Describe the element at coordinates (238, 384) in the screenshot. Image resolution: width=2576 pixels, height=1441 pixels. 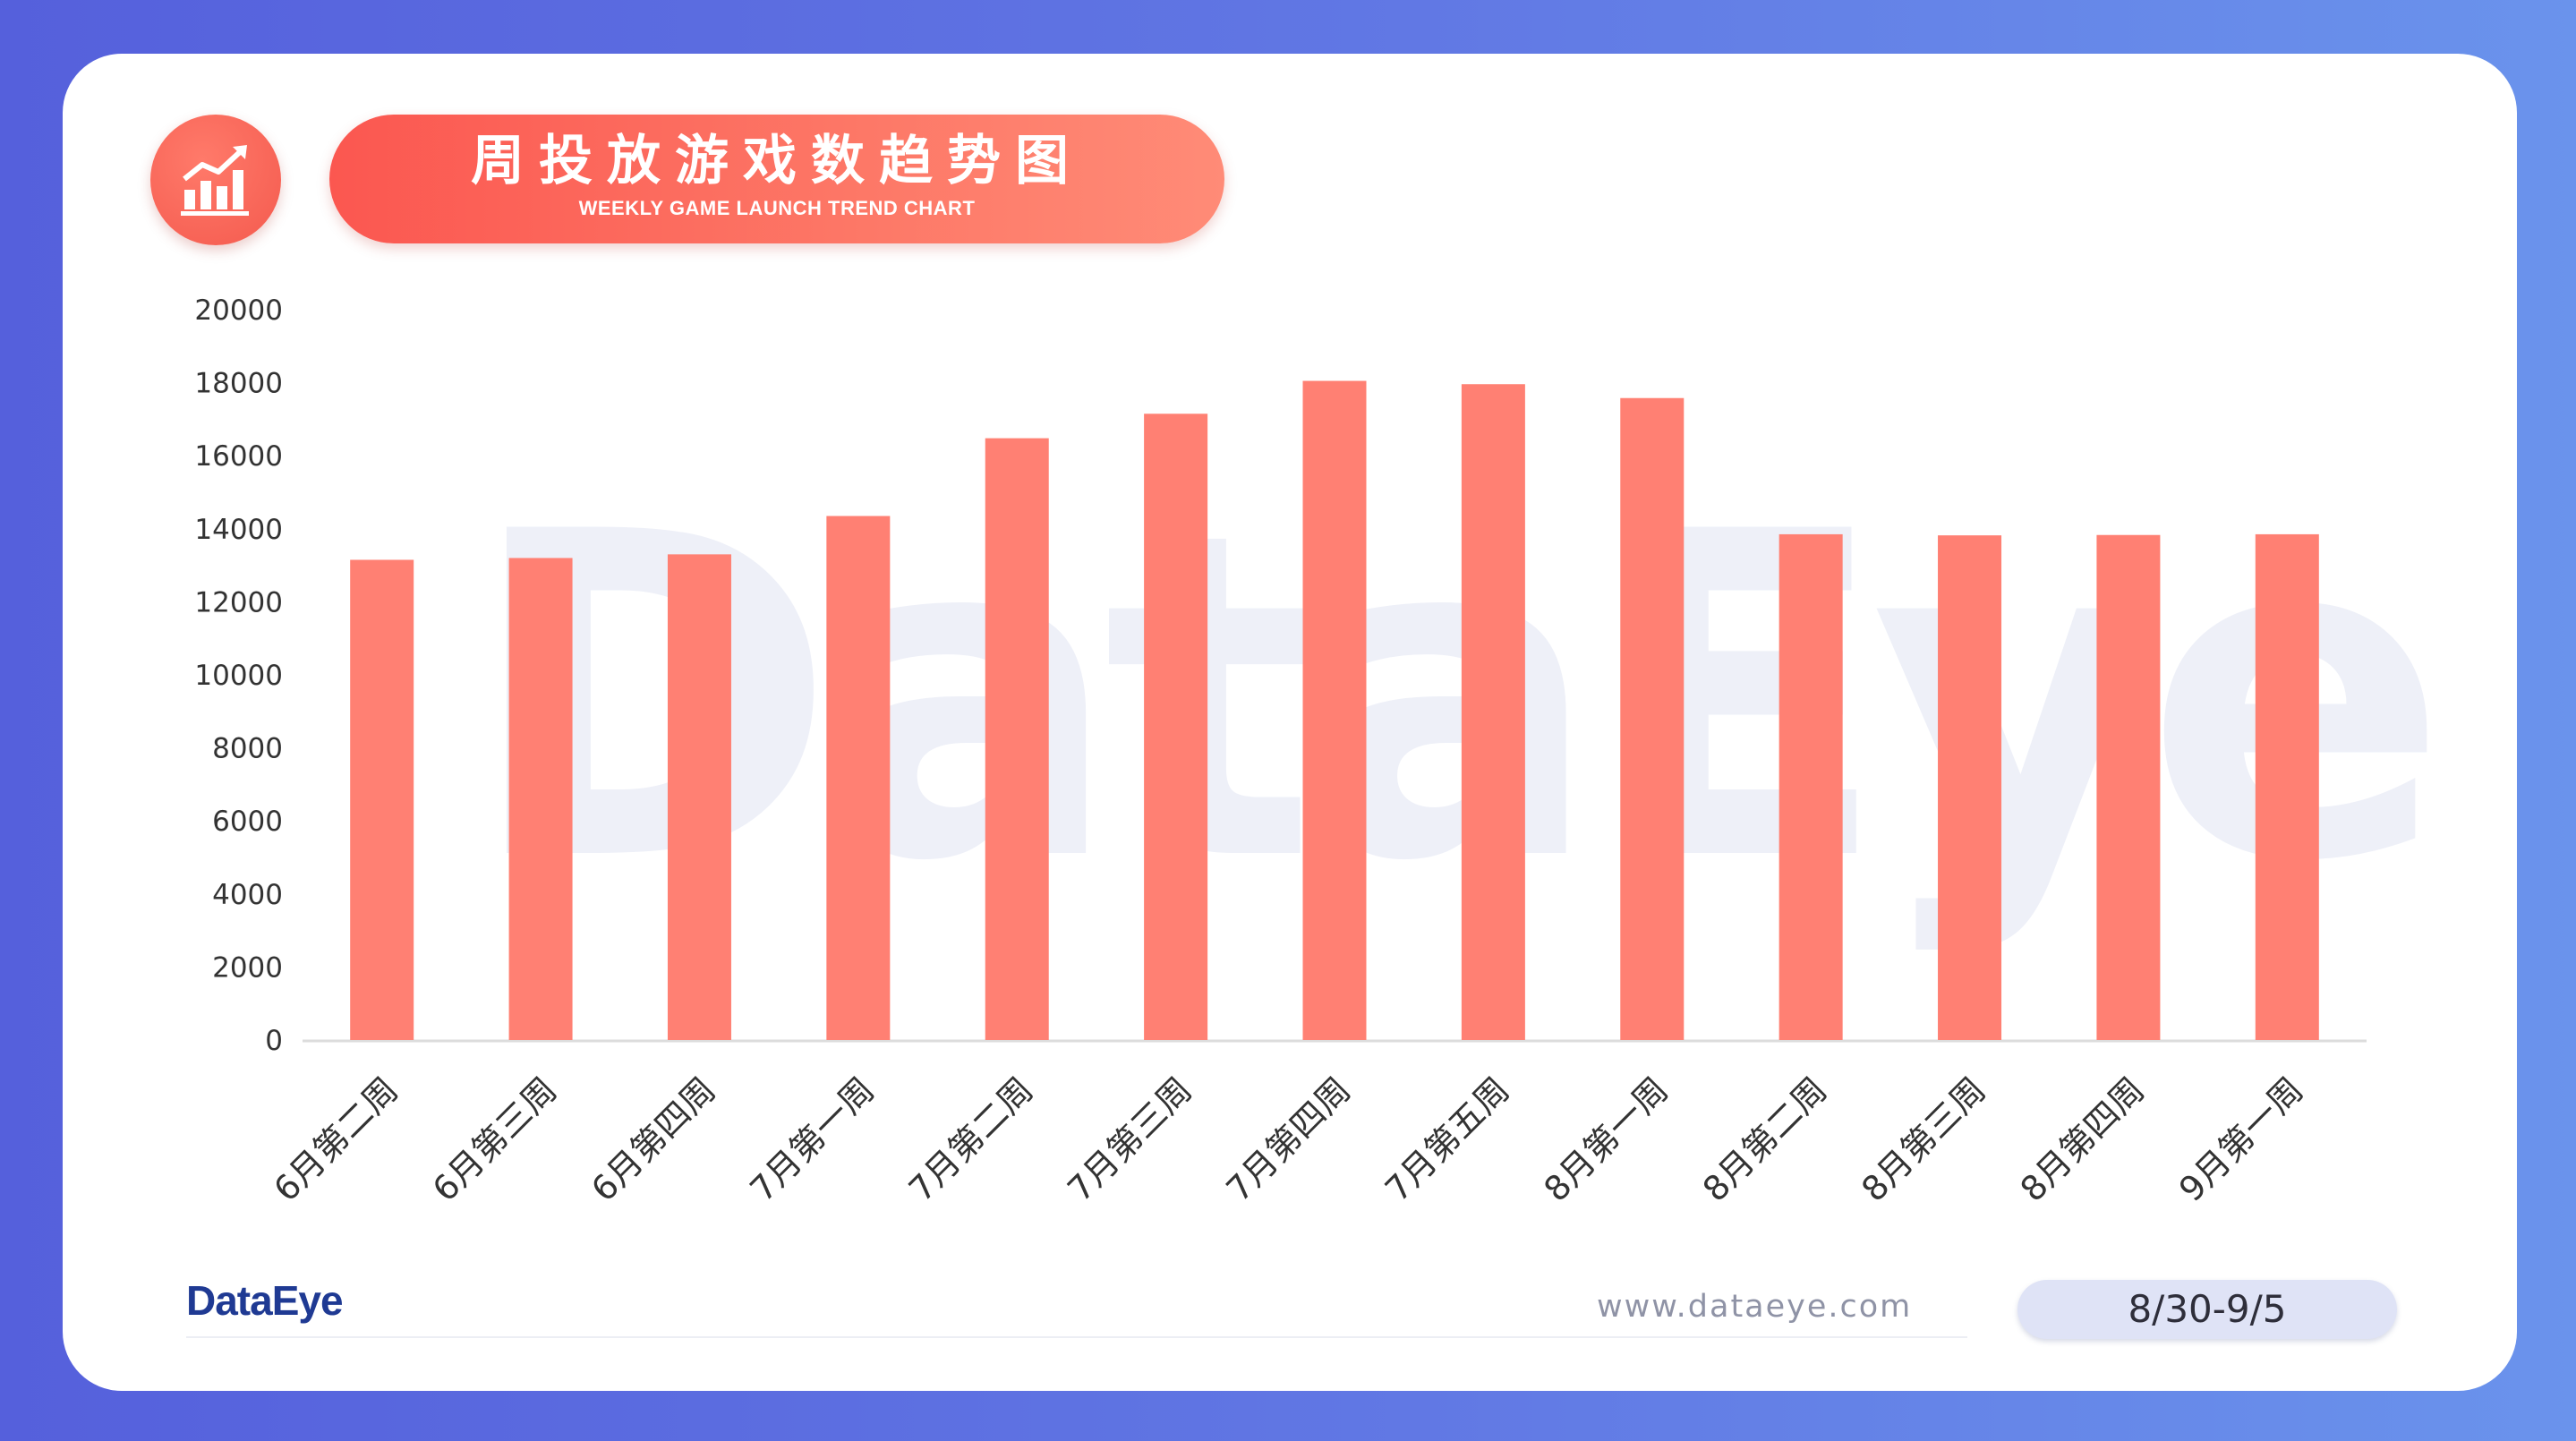
I see `y-tick-label: 18000` at that location.